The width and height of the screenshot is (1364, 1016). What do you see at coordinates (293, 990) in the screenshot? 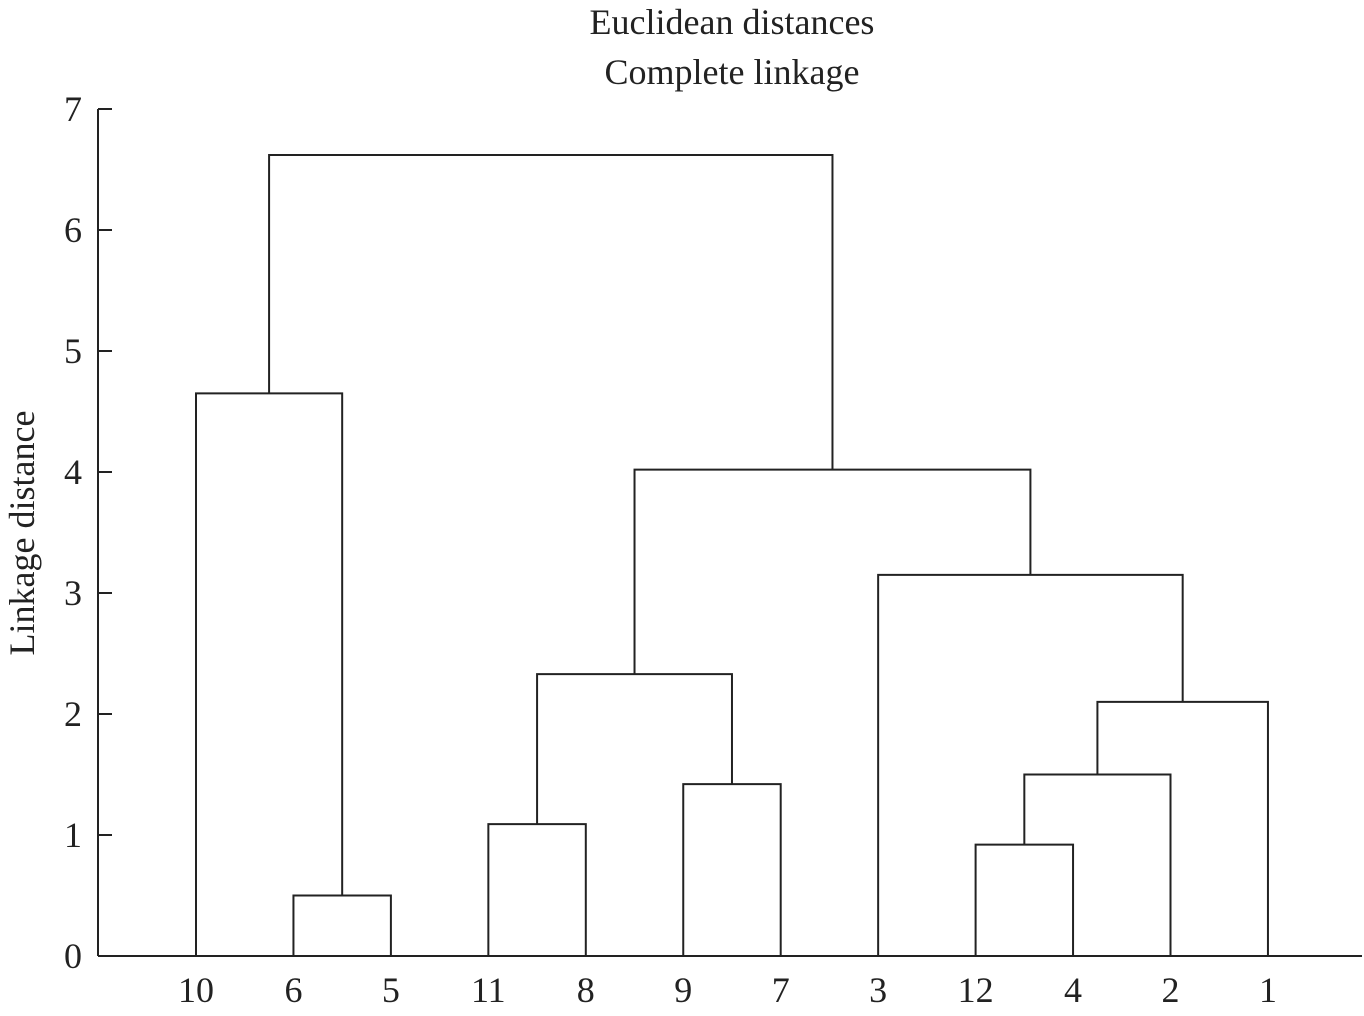
I see `leaf-label: 6` at bounding box center [293, 990].